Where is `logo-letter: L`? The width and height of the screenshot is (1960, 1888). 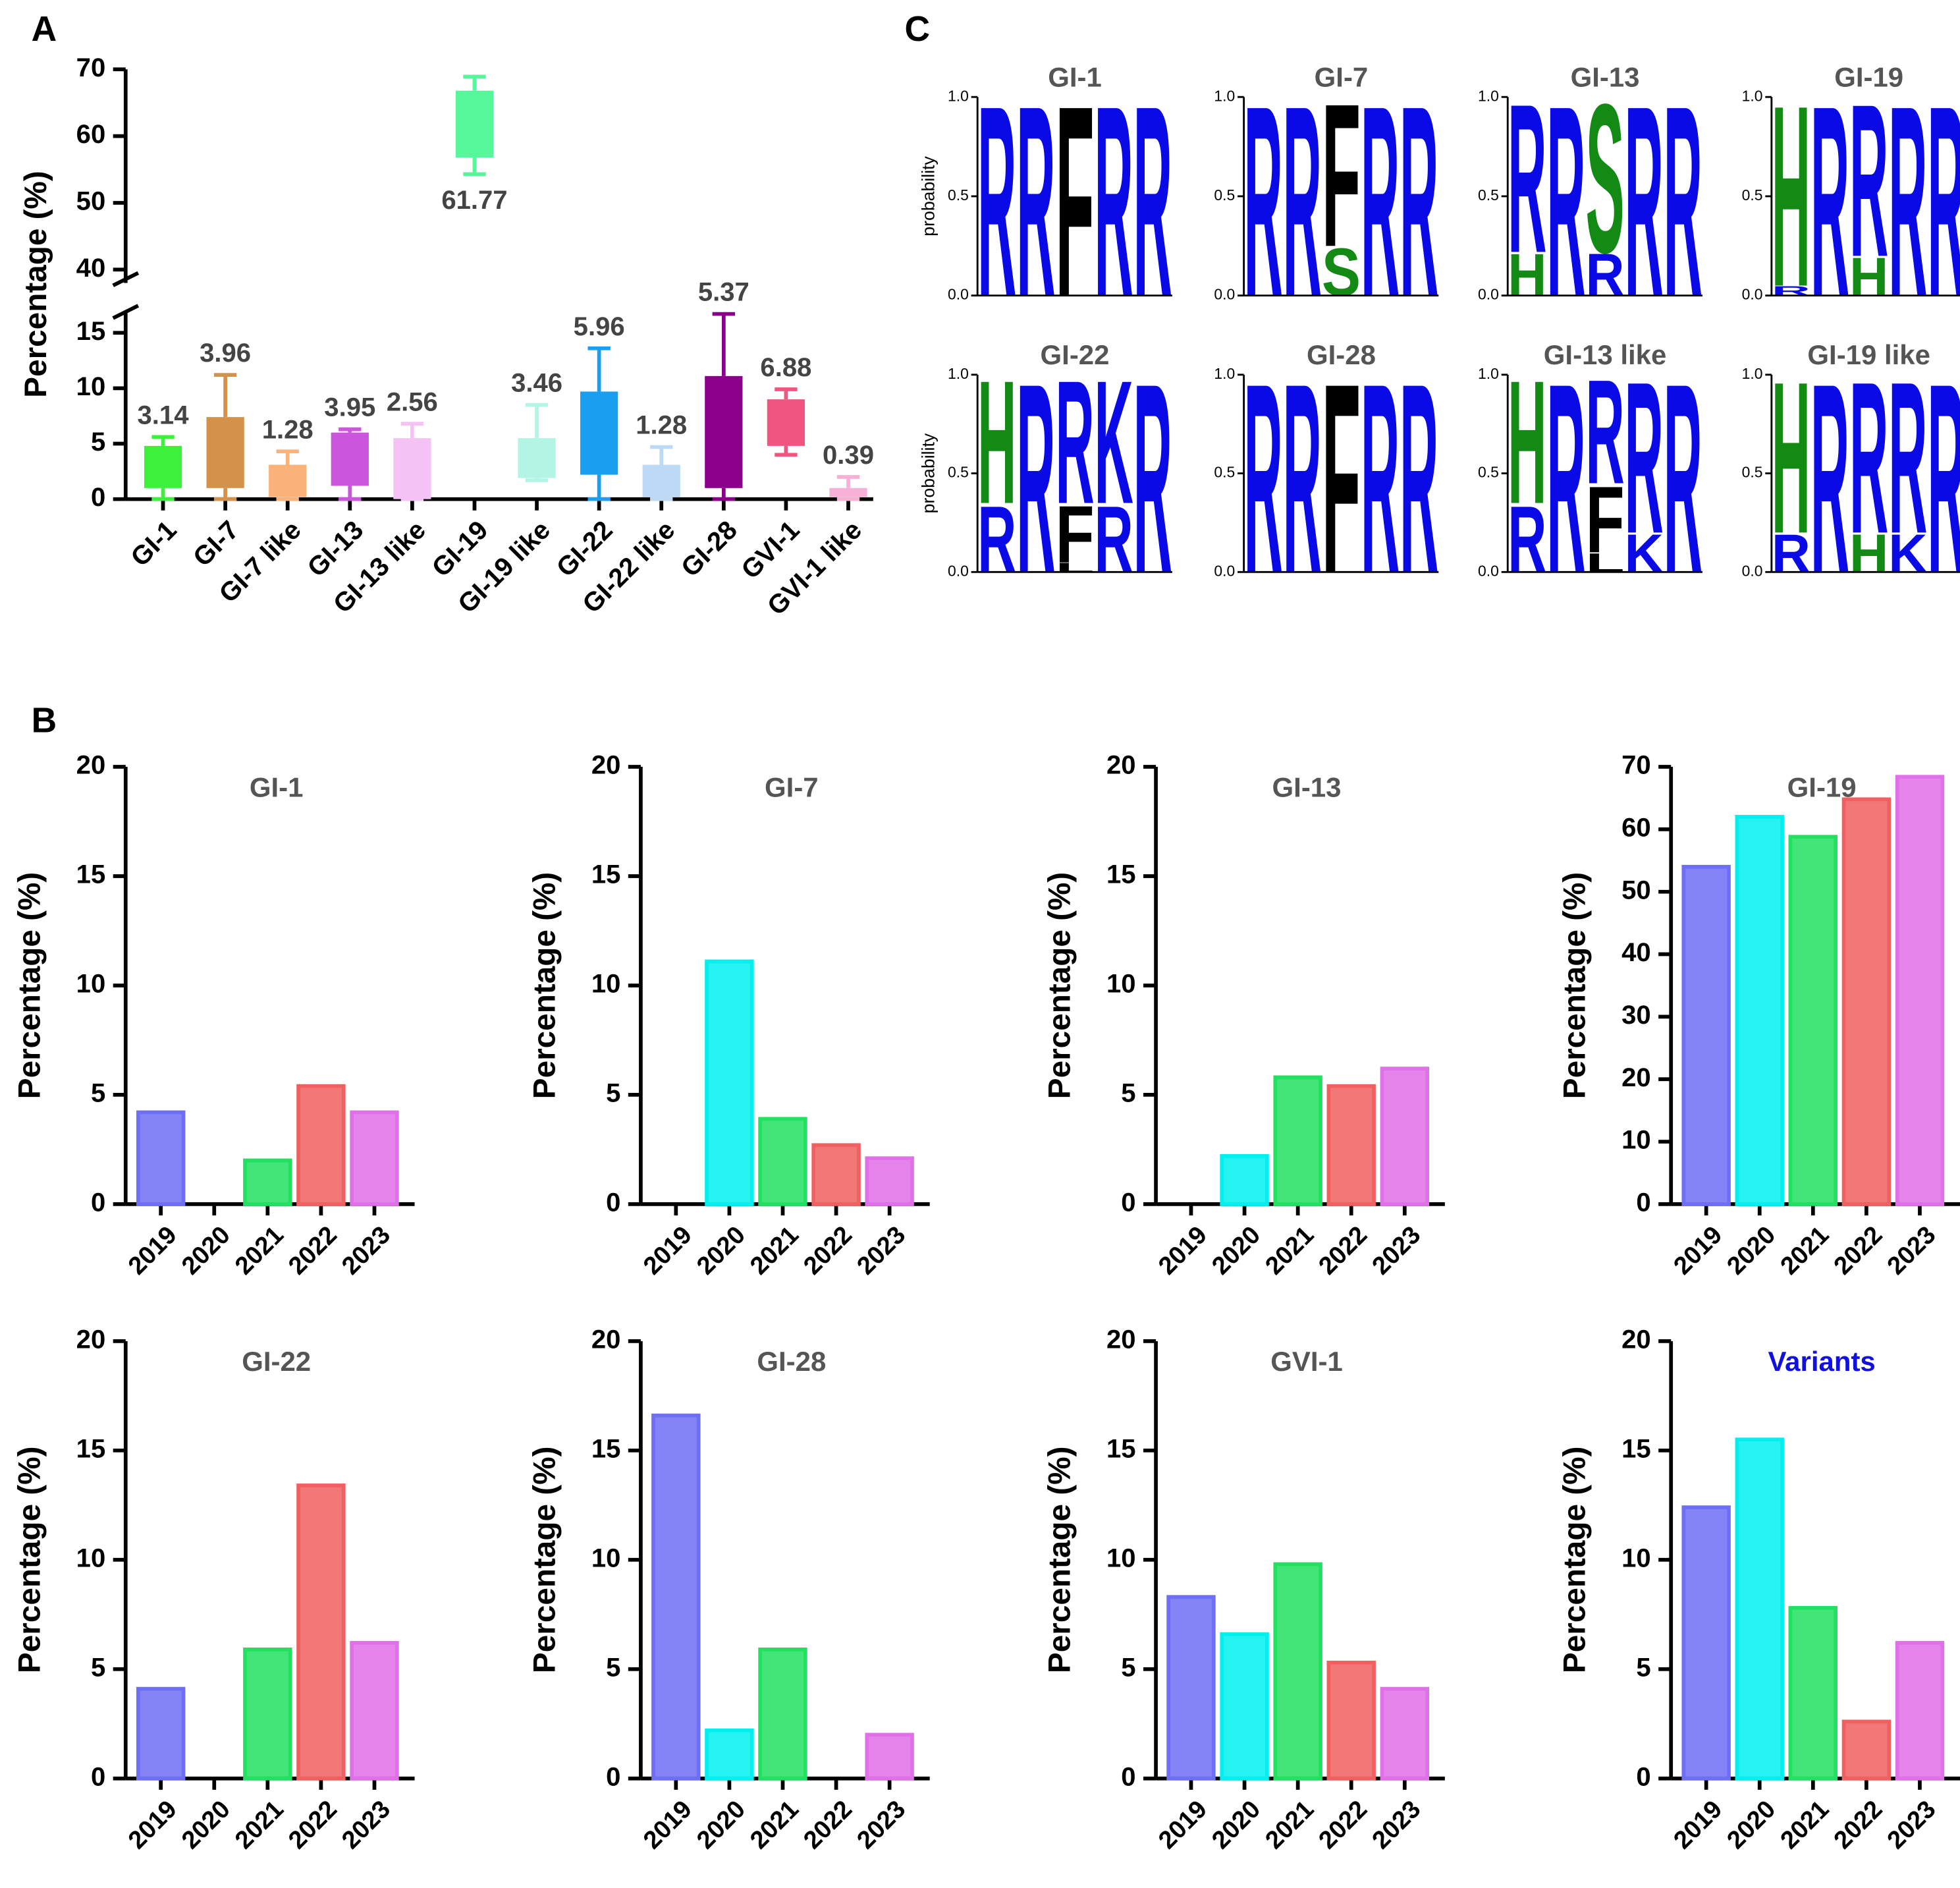 logo-letter: L is located at coordinates (1605, 562).